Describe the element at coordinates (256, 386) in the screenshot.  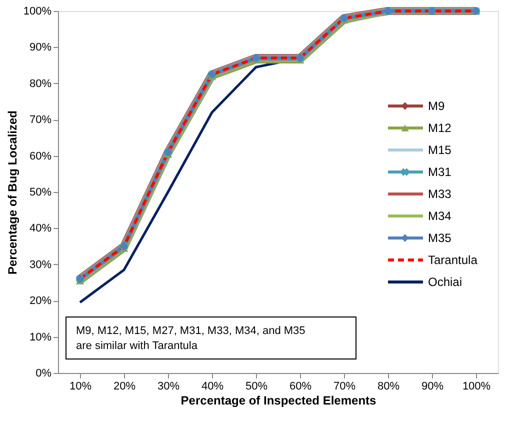
I see `x-tick-label: 50%` at that location.